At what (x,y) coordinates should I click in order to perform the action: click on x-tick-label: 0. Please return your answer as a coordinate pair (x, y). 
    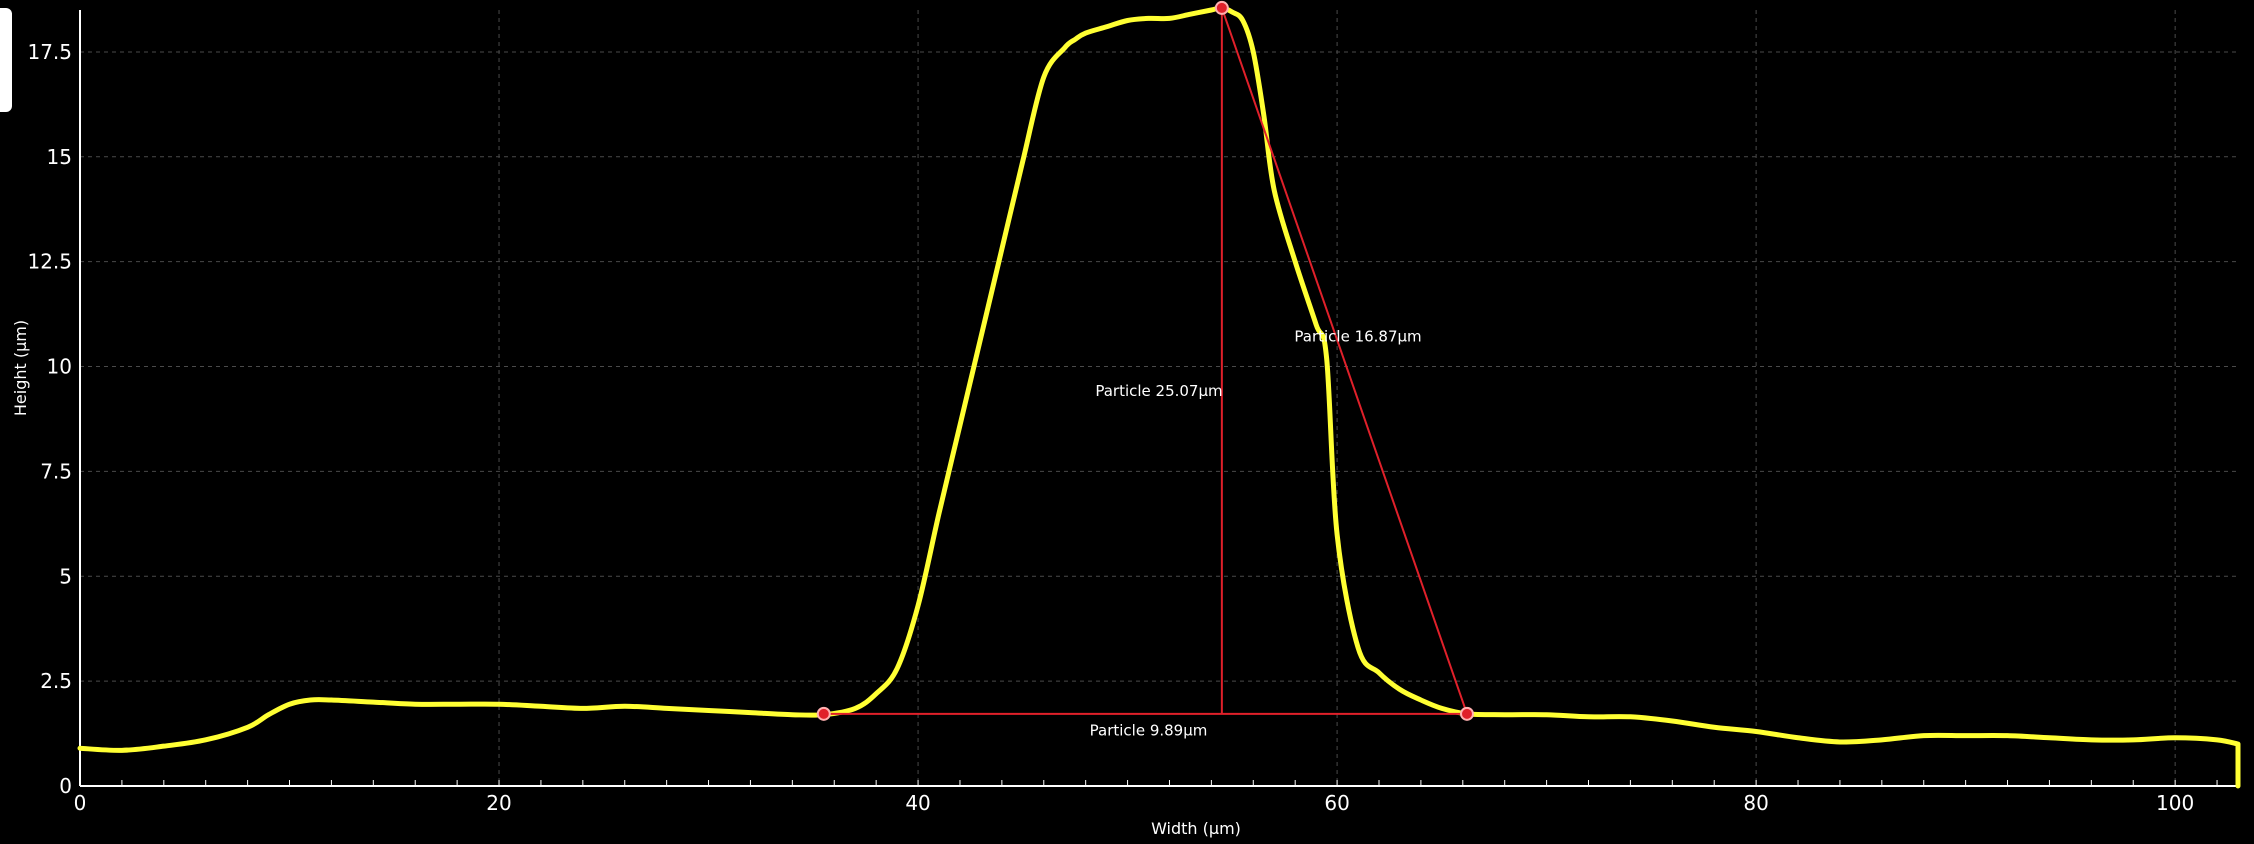
    Looking at the image, I should click on (80, 803).